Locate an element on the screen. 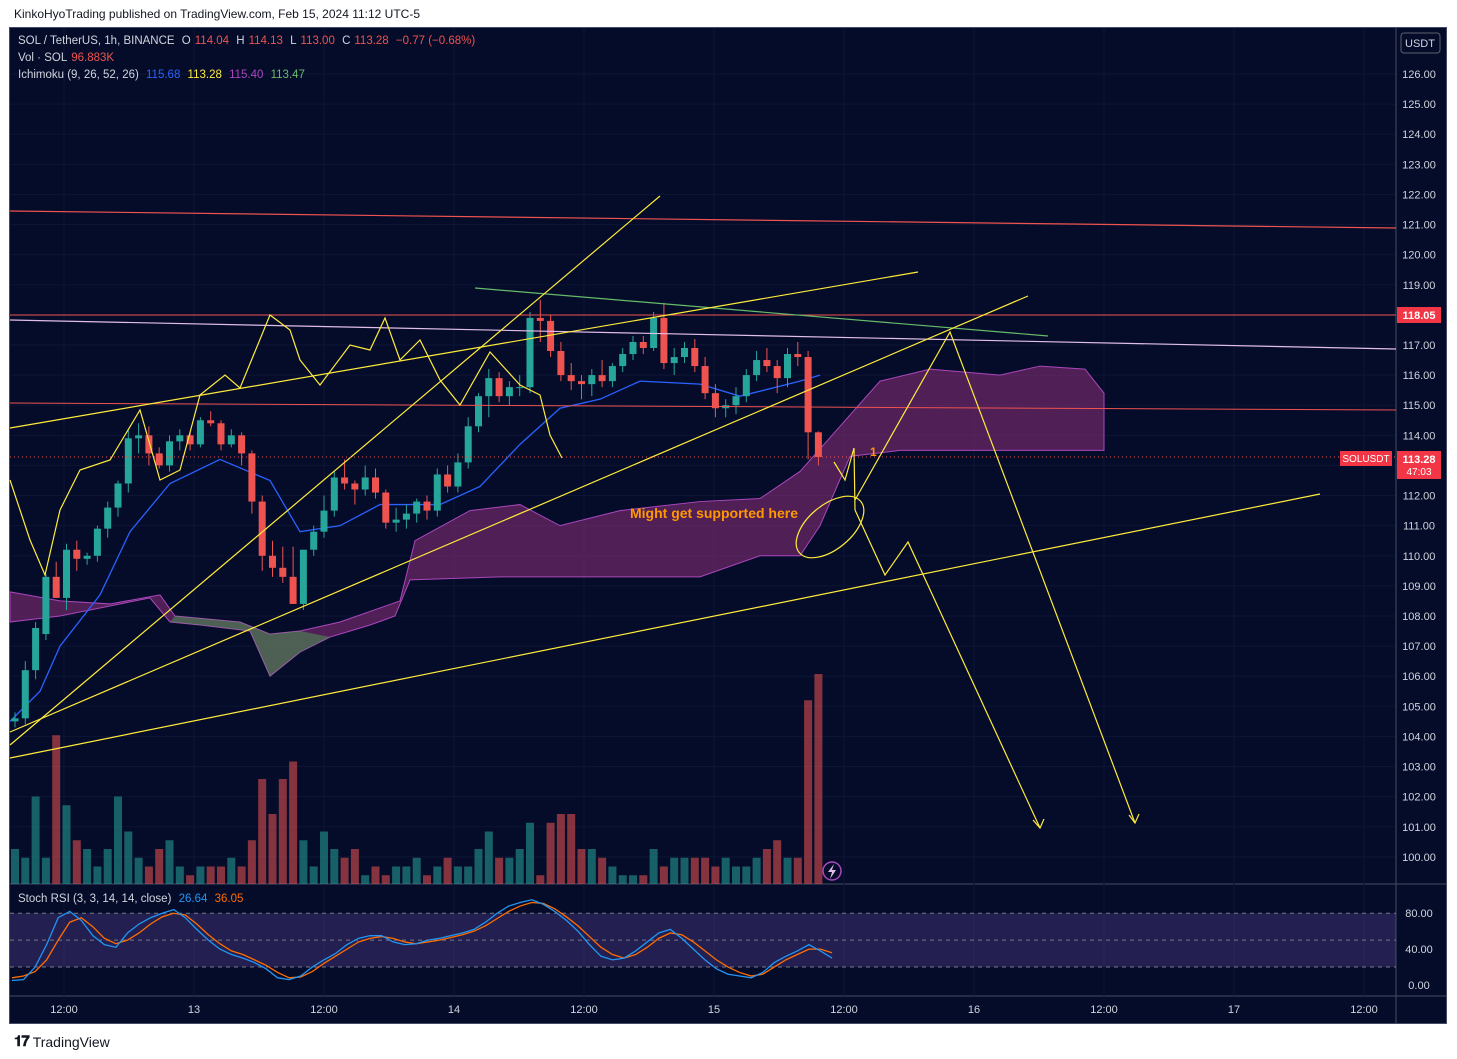 The width and height of the screenshot is (1457, 1059). time-tick: 17 is located at coordinates (1234, 1010).